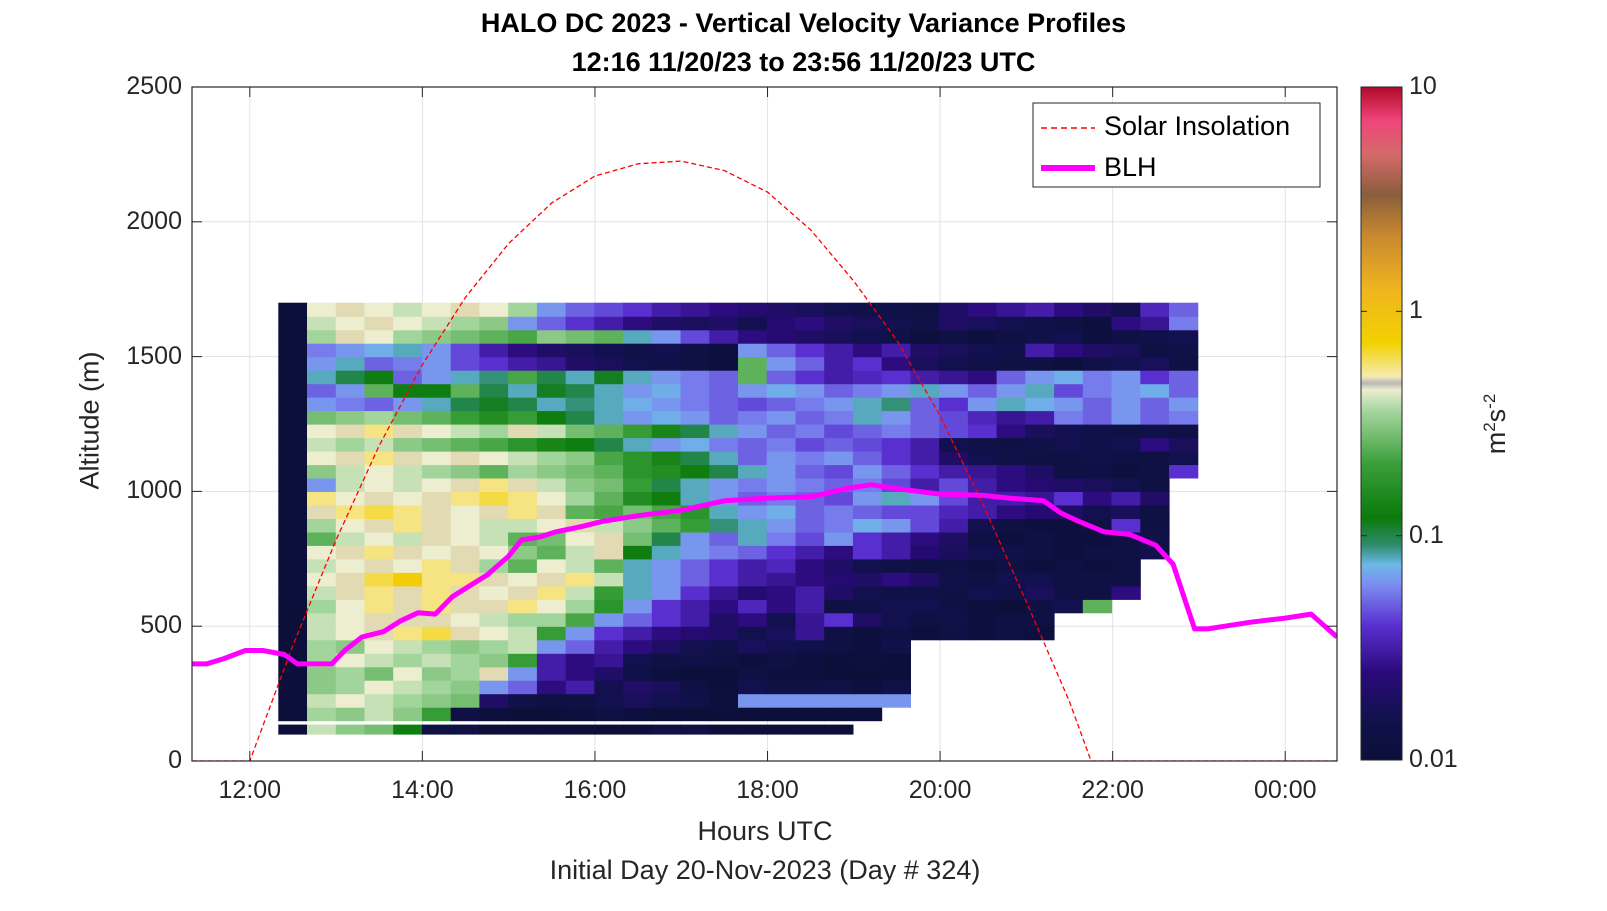  What do you see at coordinates (1381, 423) in the screenshot?
I see `colorbar` at bounding box center [1381, 423].